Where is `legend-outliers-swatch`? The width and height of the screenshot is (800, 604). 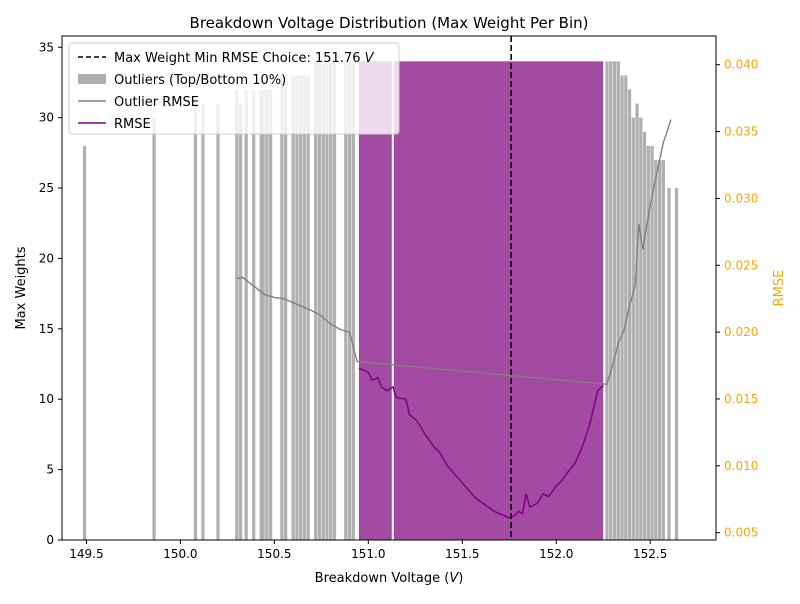 legend-outliers-swatch is located at coordinates (92, 79).